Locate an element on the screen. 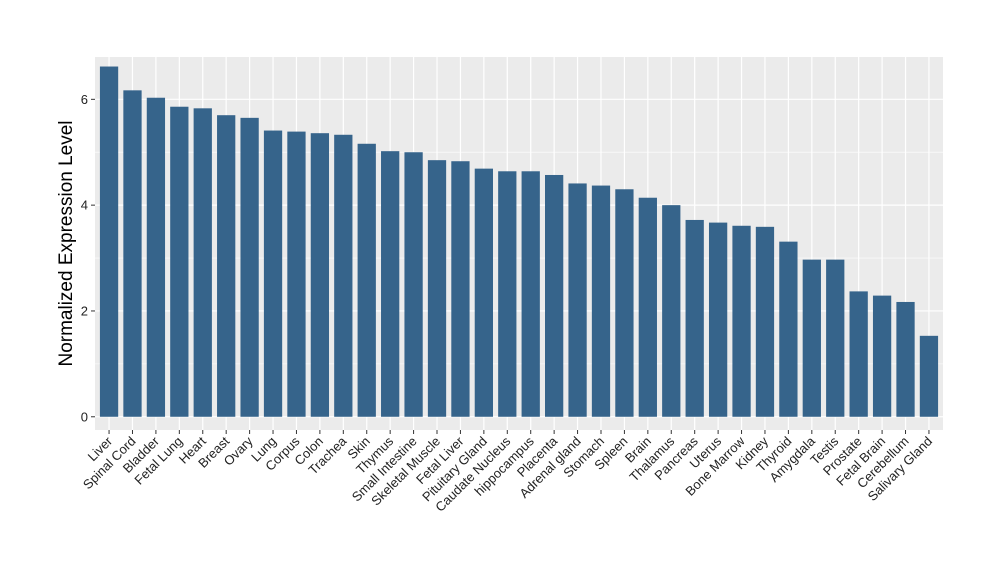 The image size is (1000, 580). y-tick-label: 2 is located at coordinates (84, 310).